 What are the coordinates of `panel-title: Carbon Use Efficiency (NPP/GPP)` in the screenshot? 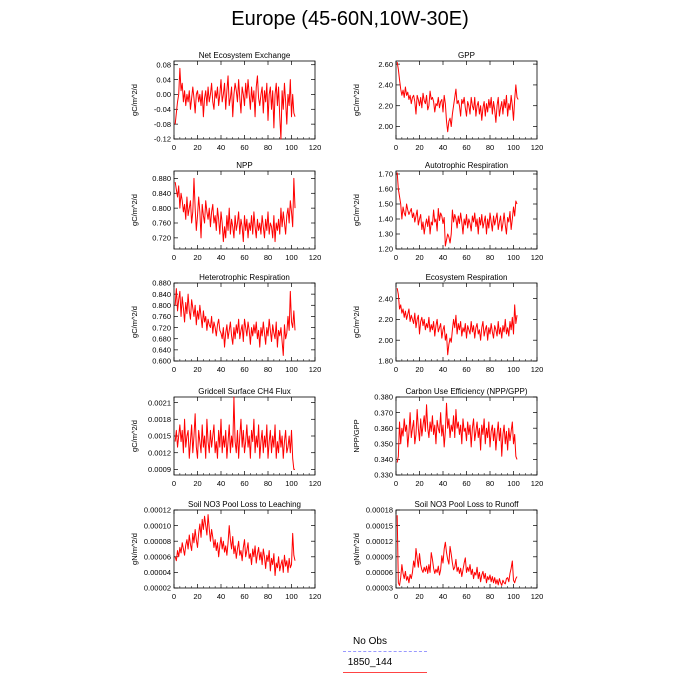 It's located at (466, 391).